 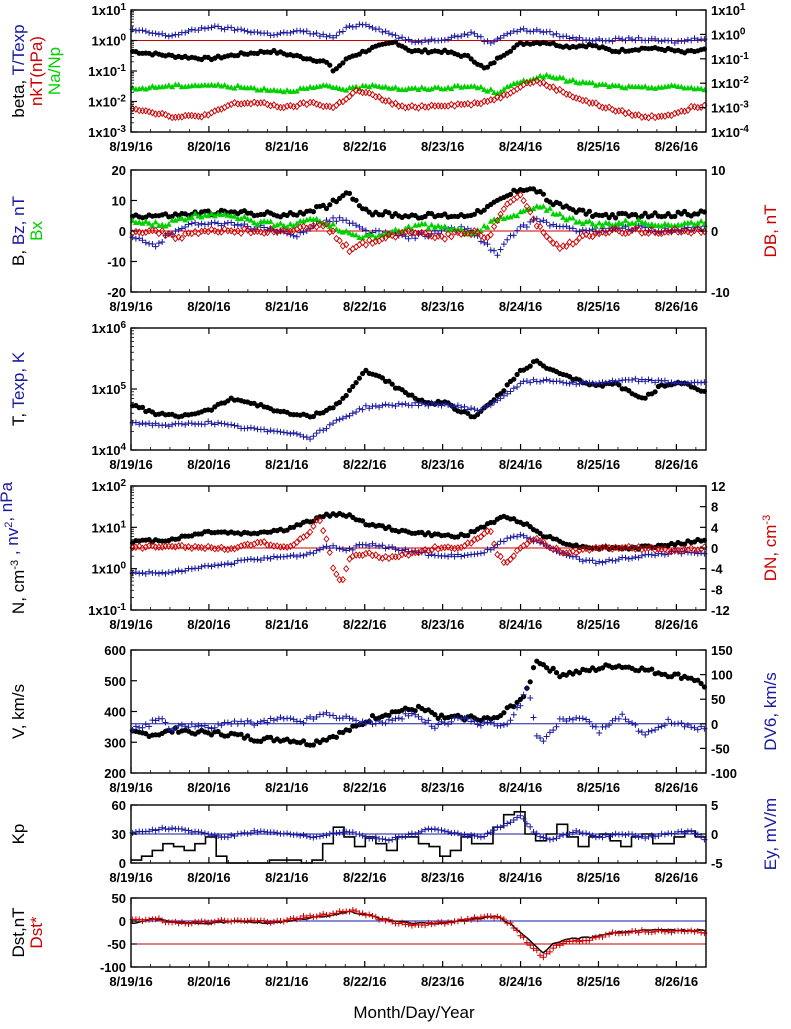 I want to click on date-tick-label: 8/22/16, so click(x=364, y=787).